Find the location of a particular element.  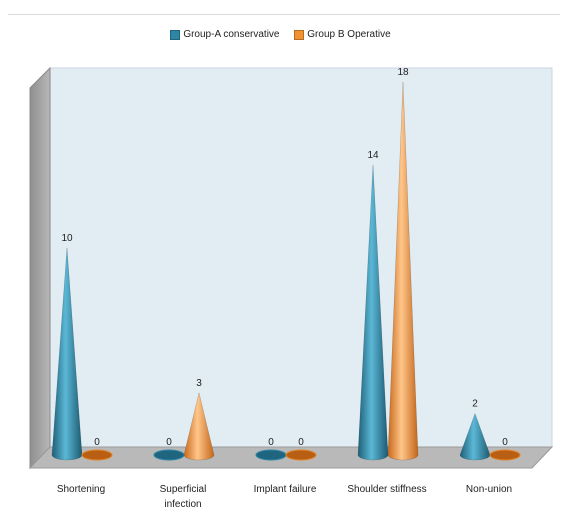

legend-item-series-b: Group B Operative is located at coordinates (342, 34).